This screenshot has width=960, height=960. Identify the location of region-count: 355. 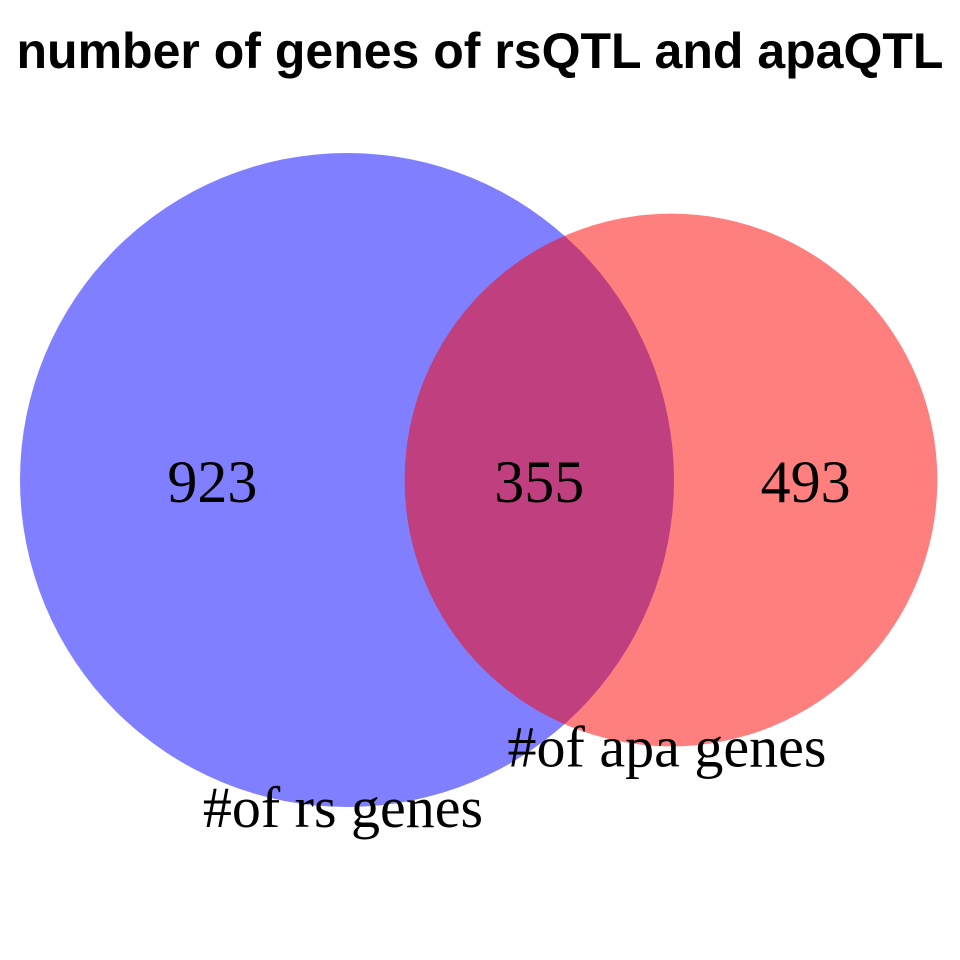
(539, 482).